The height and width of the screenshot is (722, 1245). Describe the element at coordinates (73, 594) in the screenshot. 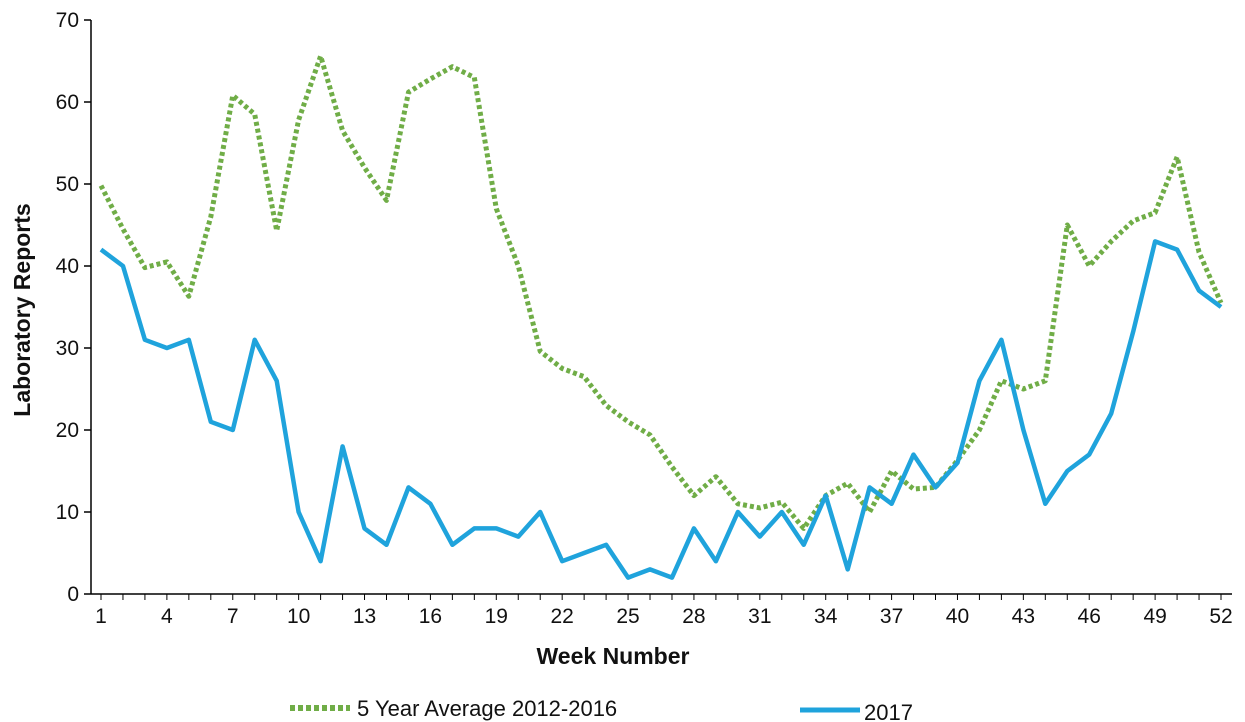

I see `y-tick-label: 0` at that location.